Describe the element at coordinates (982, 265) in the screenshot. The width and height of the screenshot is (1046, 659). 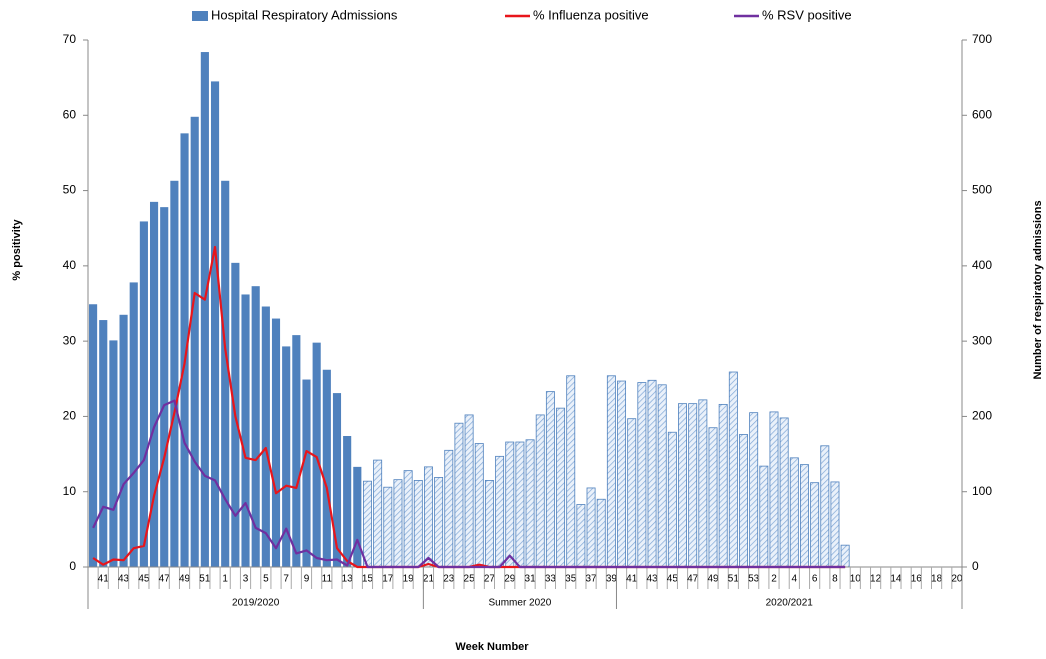
I see `y2-tick-label: 400` at that location.